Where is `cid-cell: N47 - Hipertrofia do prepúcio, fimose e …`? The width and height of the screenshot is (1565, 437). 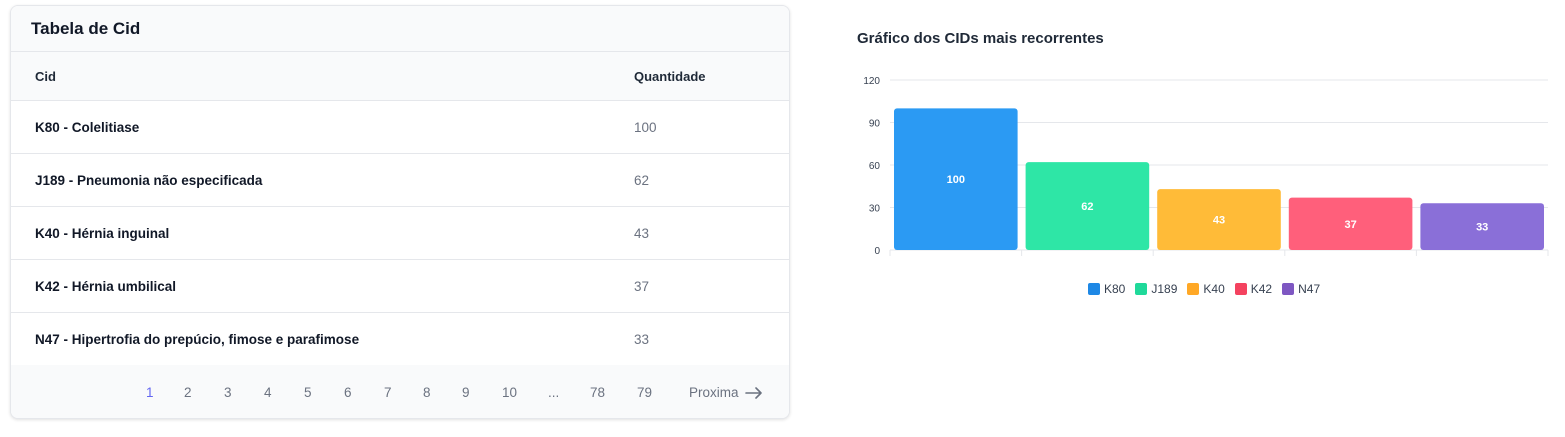 cid-cell: N47 - Hipertrofia do prepúcio, fimose e … is located at coordinates (197, 339).